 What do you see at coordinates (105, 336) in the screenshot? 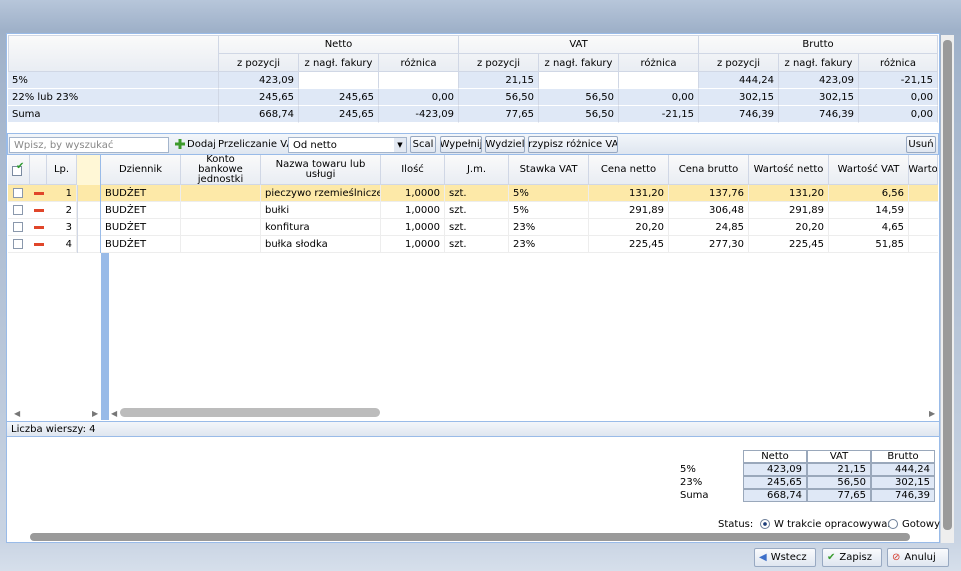
I see `frozen-divider` at bounding box center [105, 336].